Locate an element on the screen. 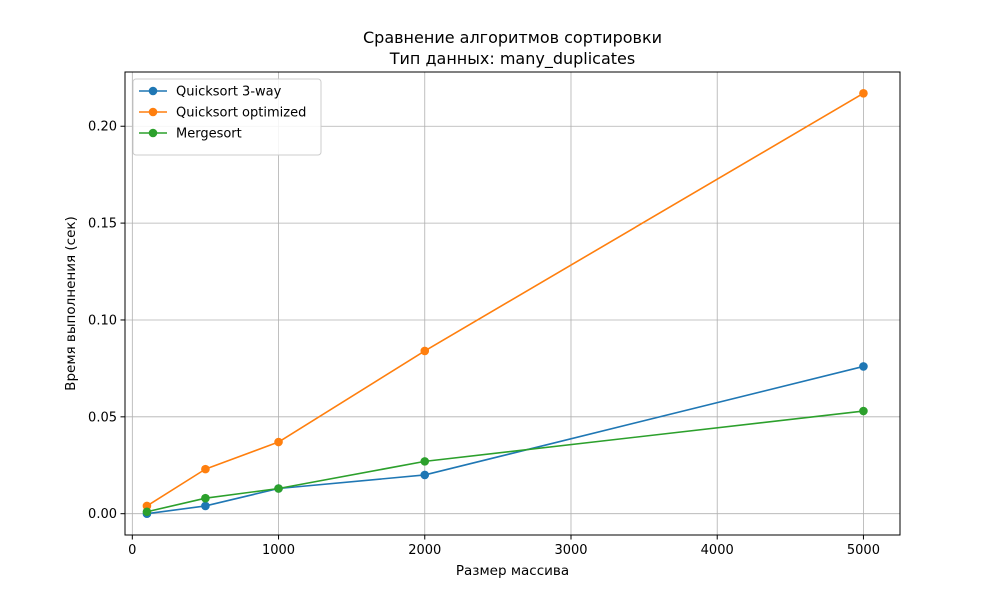 The image size is (1000, 600). y-tick-label: 0.05 is located at coordinates (102, 417).